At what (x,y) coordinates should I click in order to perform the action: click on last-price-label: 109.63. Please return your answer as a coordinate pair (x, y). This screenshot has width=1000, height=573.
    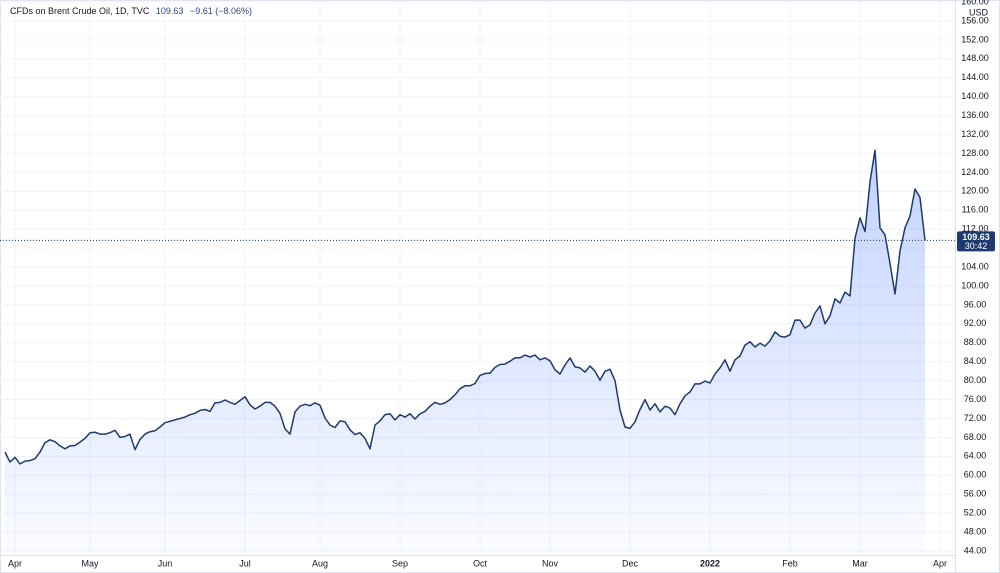
    Looking at the image, I should click on (976, 237).